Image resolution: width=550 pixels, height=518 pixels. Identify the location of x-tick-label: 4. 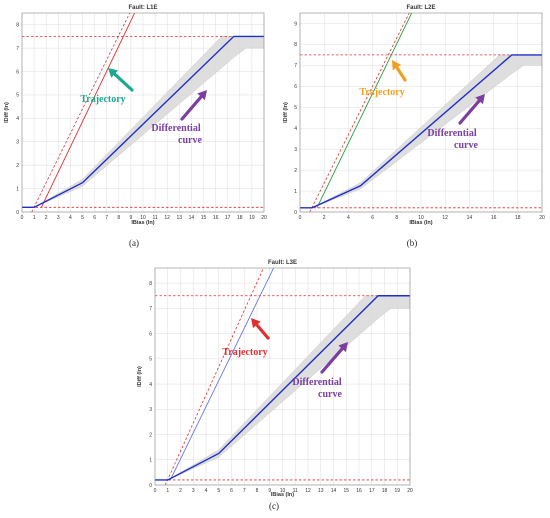
(206, 491).